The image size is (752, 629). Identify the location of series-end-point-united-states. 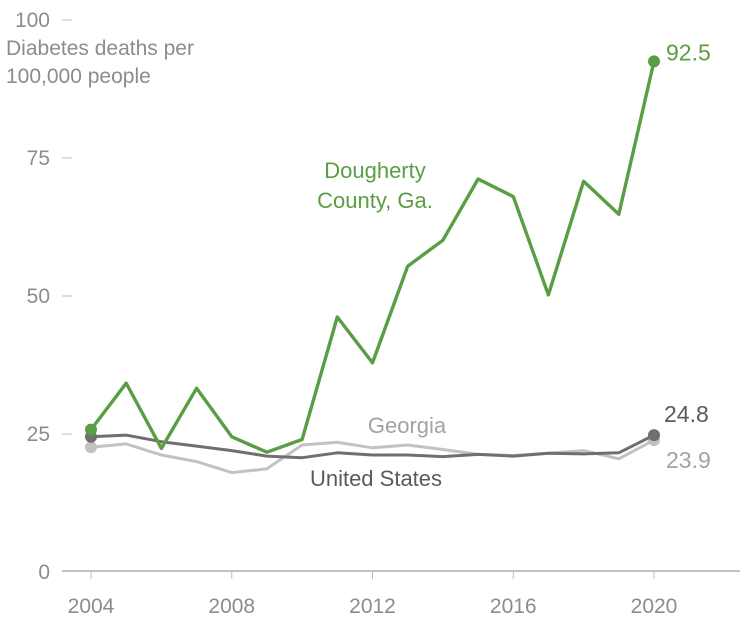
(654, 435).